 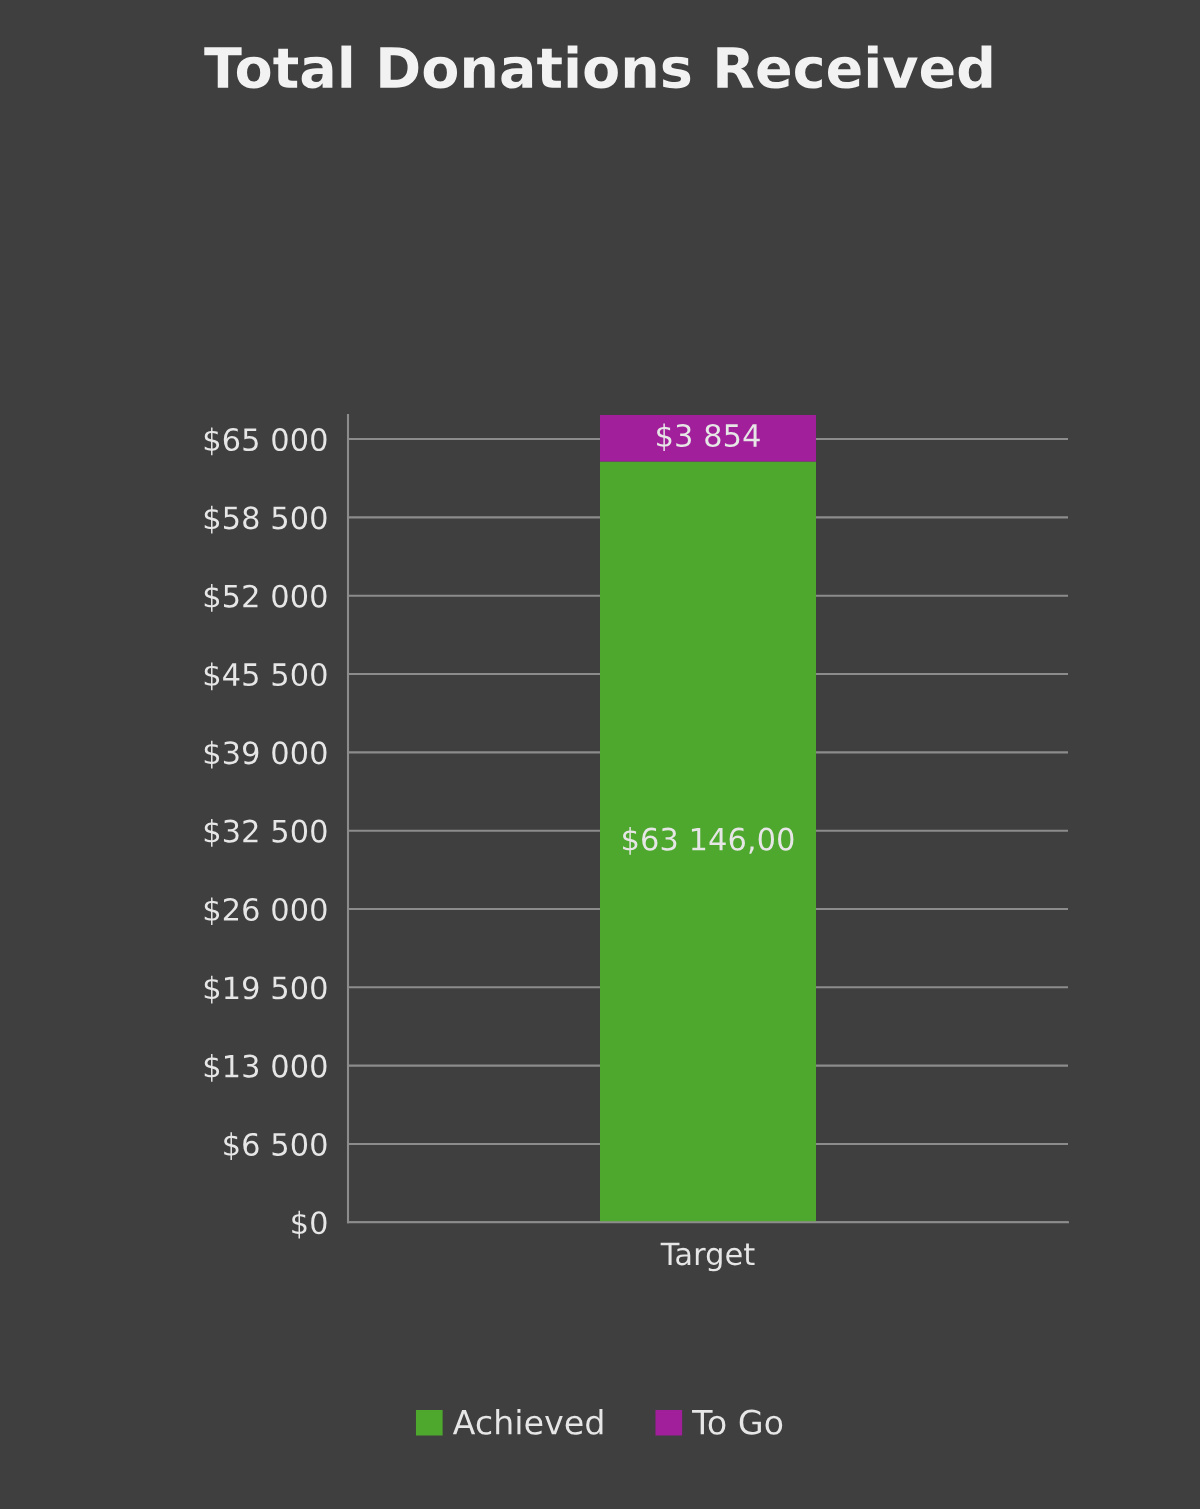 What do you see at coordinates (265, 598) in the screenshot?
I see `y-tick-label: $52 000` at bounding box center [265, 598].